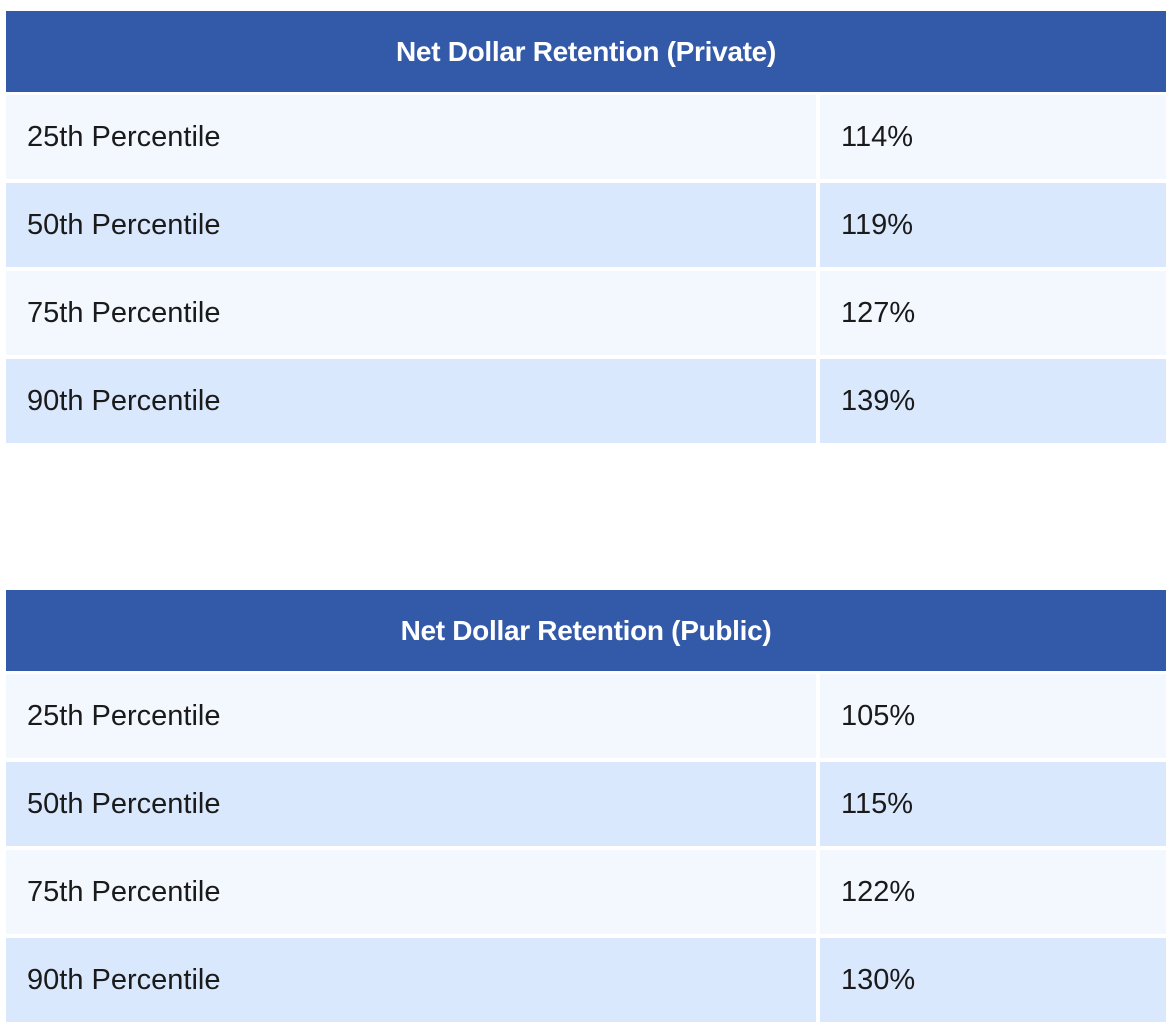 The width and height of the screenshot is (1175, 1030). Describe the element at coordinates (993, 980) in the screenshot. I see `percentile-value: 130%` at that location.